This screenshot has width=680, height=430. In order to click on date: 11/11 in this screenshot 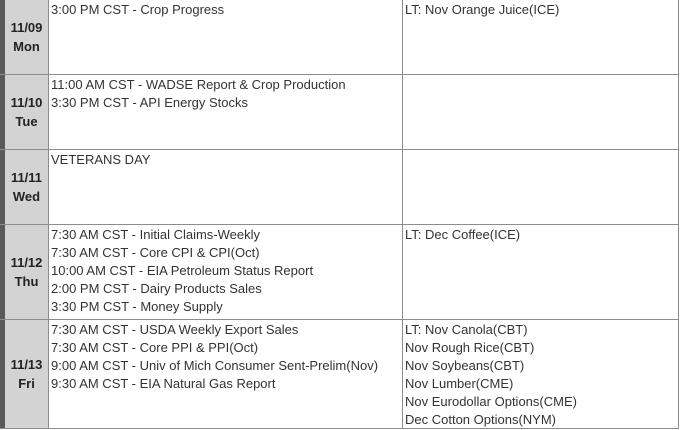, I will do `click(26, 177)`.